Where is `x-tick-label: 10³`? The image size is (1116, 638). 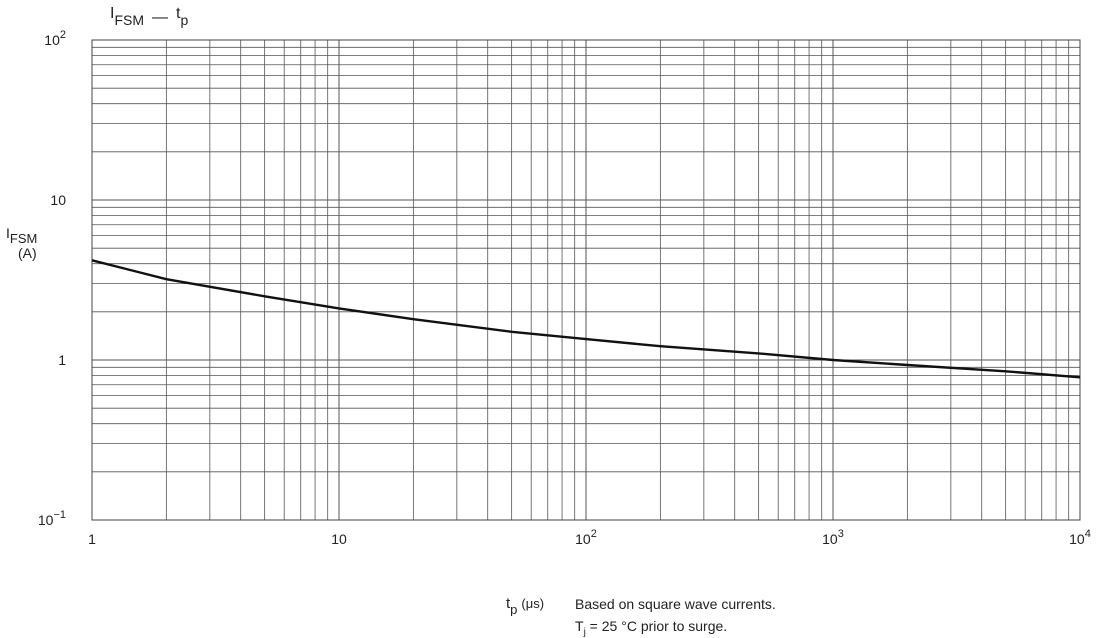 x-tick-label: 10³ is located at coordinates (833, 537).